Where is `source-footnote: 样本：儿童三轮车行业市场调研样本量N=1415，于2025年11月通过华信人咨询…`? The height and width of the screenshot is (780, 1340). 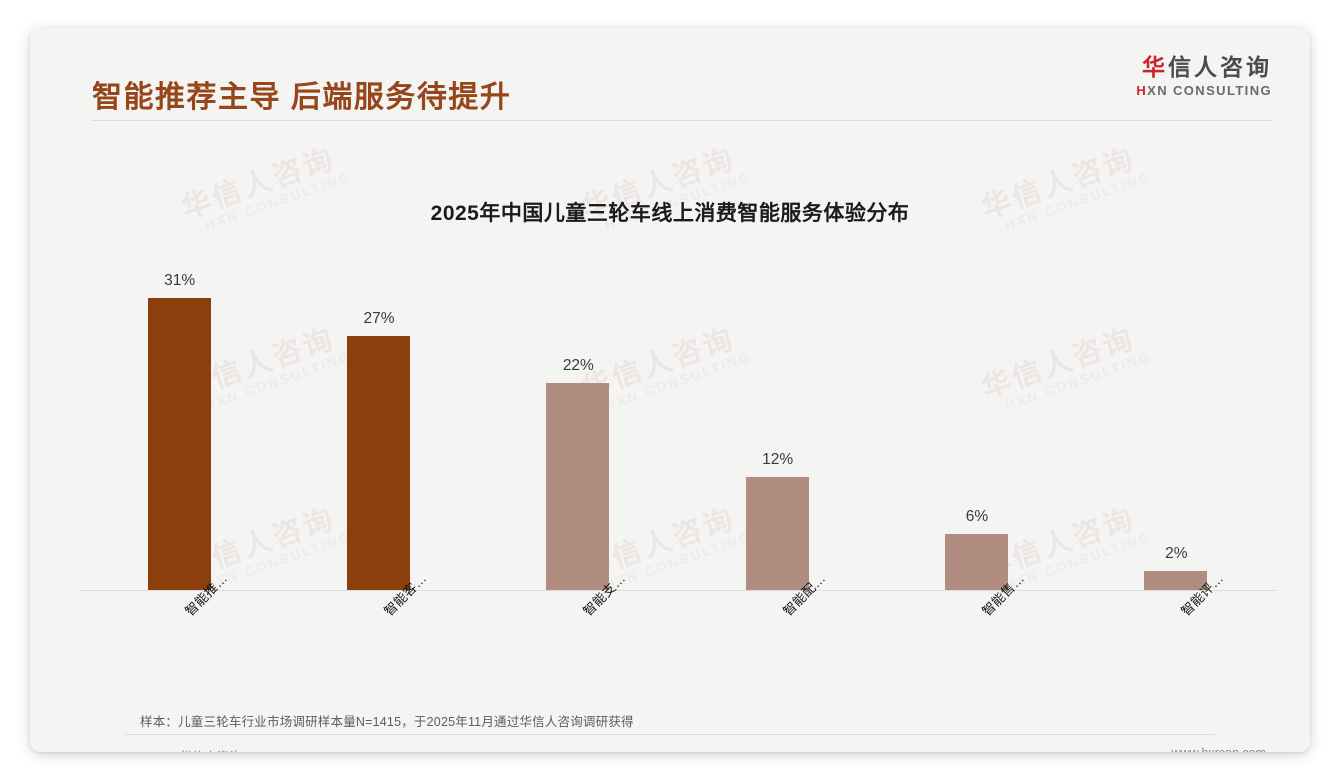
source-footnote: 样本：儿童三轮车行业市场调研样本量N=1415，于2025年11月通过华信人咨询… is located at coordinates (387, 722).